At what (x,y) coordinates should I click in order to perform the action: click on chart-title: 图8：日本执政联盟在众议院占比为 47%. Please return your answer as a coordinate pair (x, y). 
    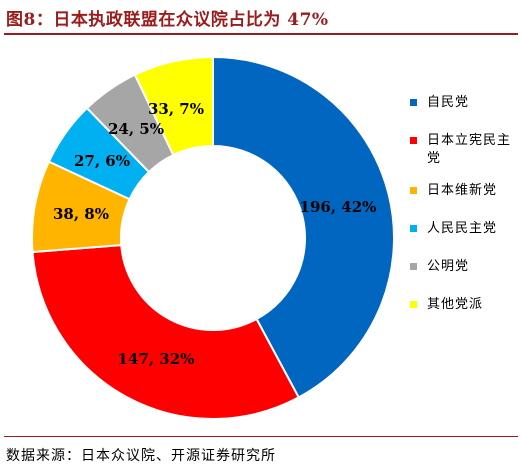
    Looking at the image, I should click on (167, 20).